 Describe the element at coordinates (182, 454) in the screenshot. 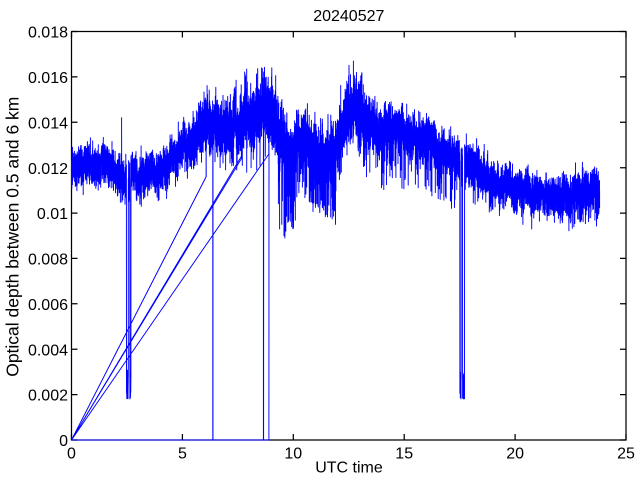

I see `svg-text: 5` at that location.